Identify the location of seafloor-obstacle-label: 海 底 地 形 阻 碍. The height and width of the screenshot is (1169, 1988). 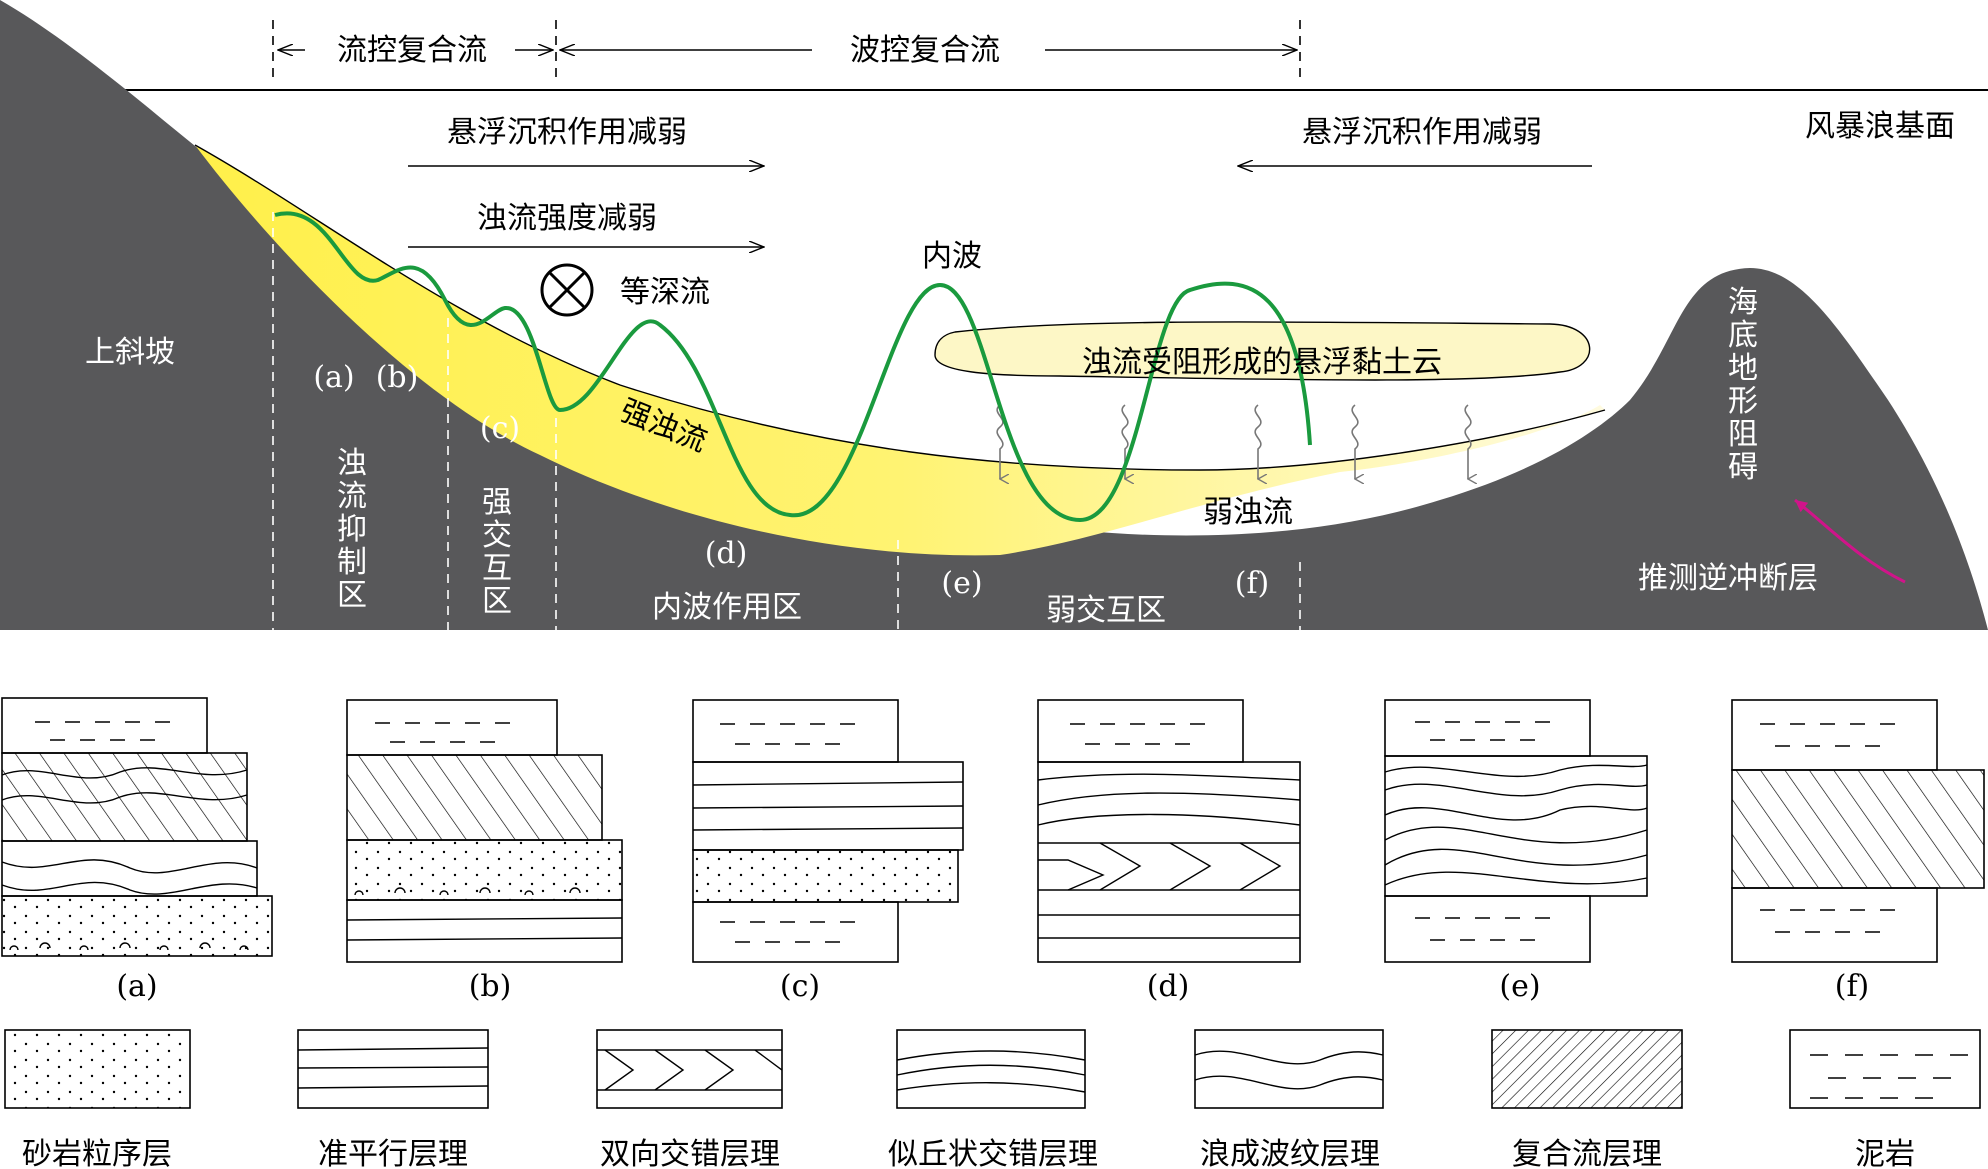
(1743, 385).